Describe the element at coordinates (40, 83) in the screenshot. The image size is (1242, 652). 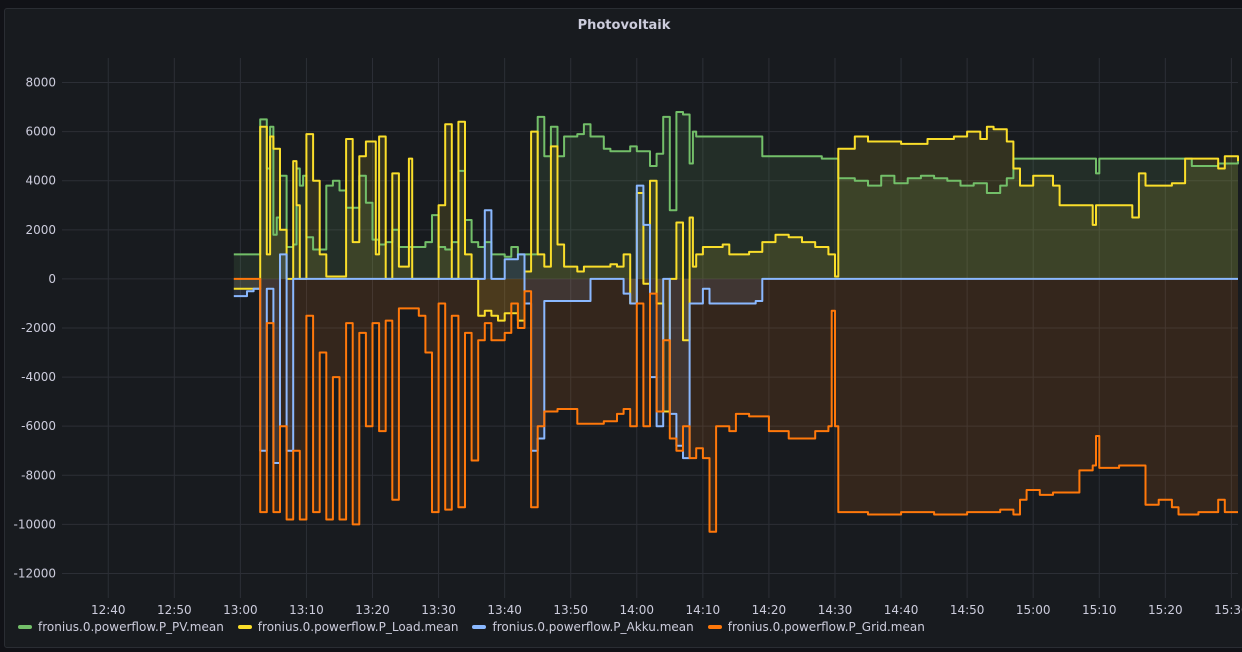
I see `y-tick-label: 8000` at that location.